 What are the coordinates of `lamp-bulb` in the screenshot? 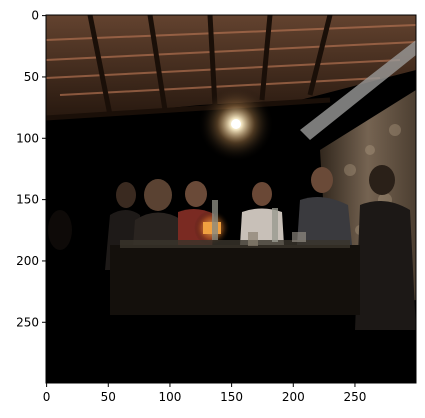 It's located at (236, 124).